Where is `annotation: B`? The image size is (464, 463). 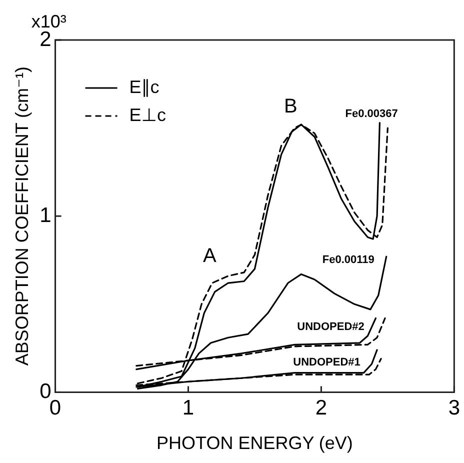 annotation: B is located at coordinates (291, 106).